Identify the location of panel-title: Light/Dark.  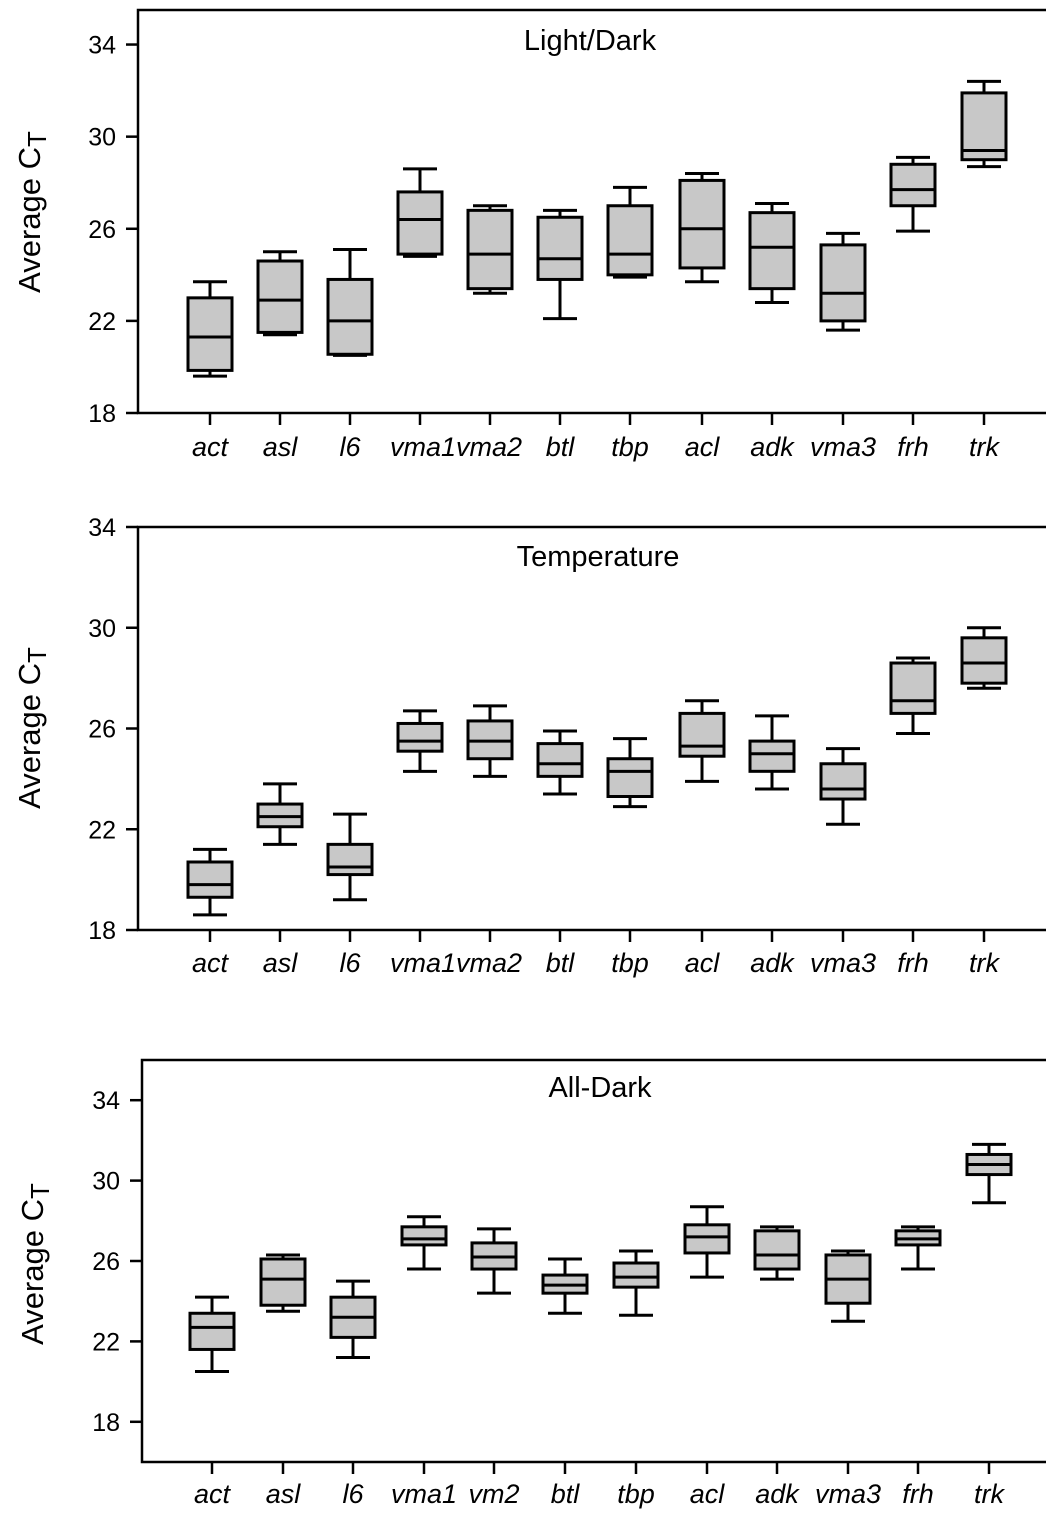
(590, 41).